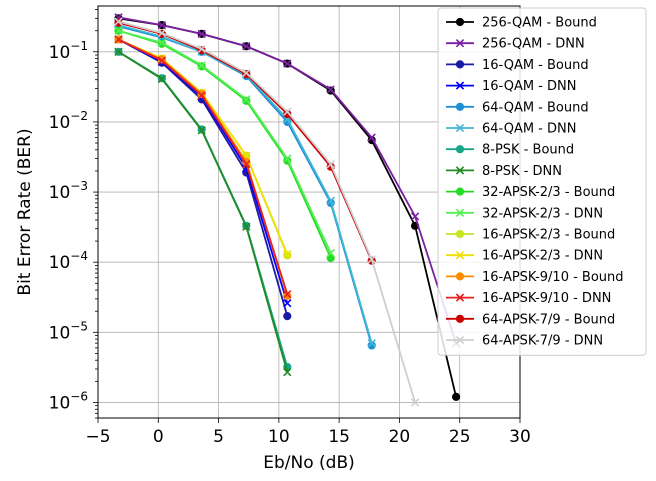 The width and height of the screenshot is (656, 481). What do you see at coordinates (520, 437) in the screenshot?
I see `x-tick-label: 30` at bounding box center [520, 437].